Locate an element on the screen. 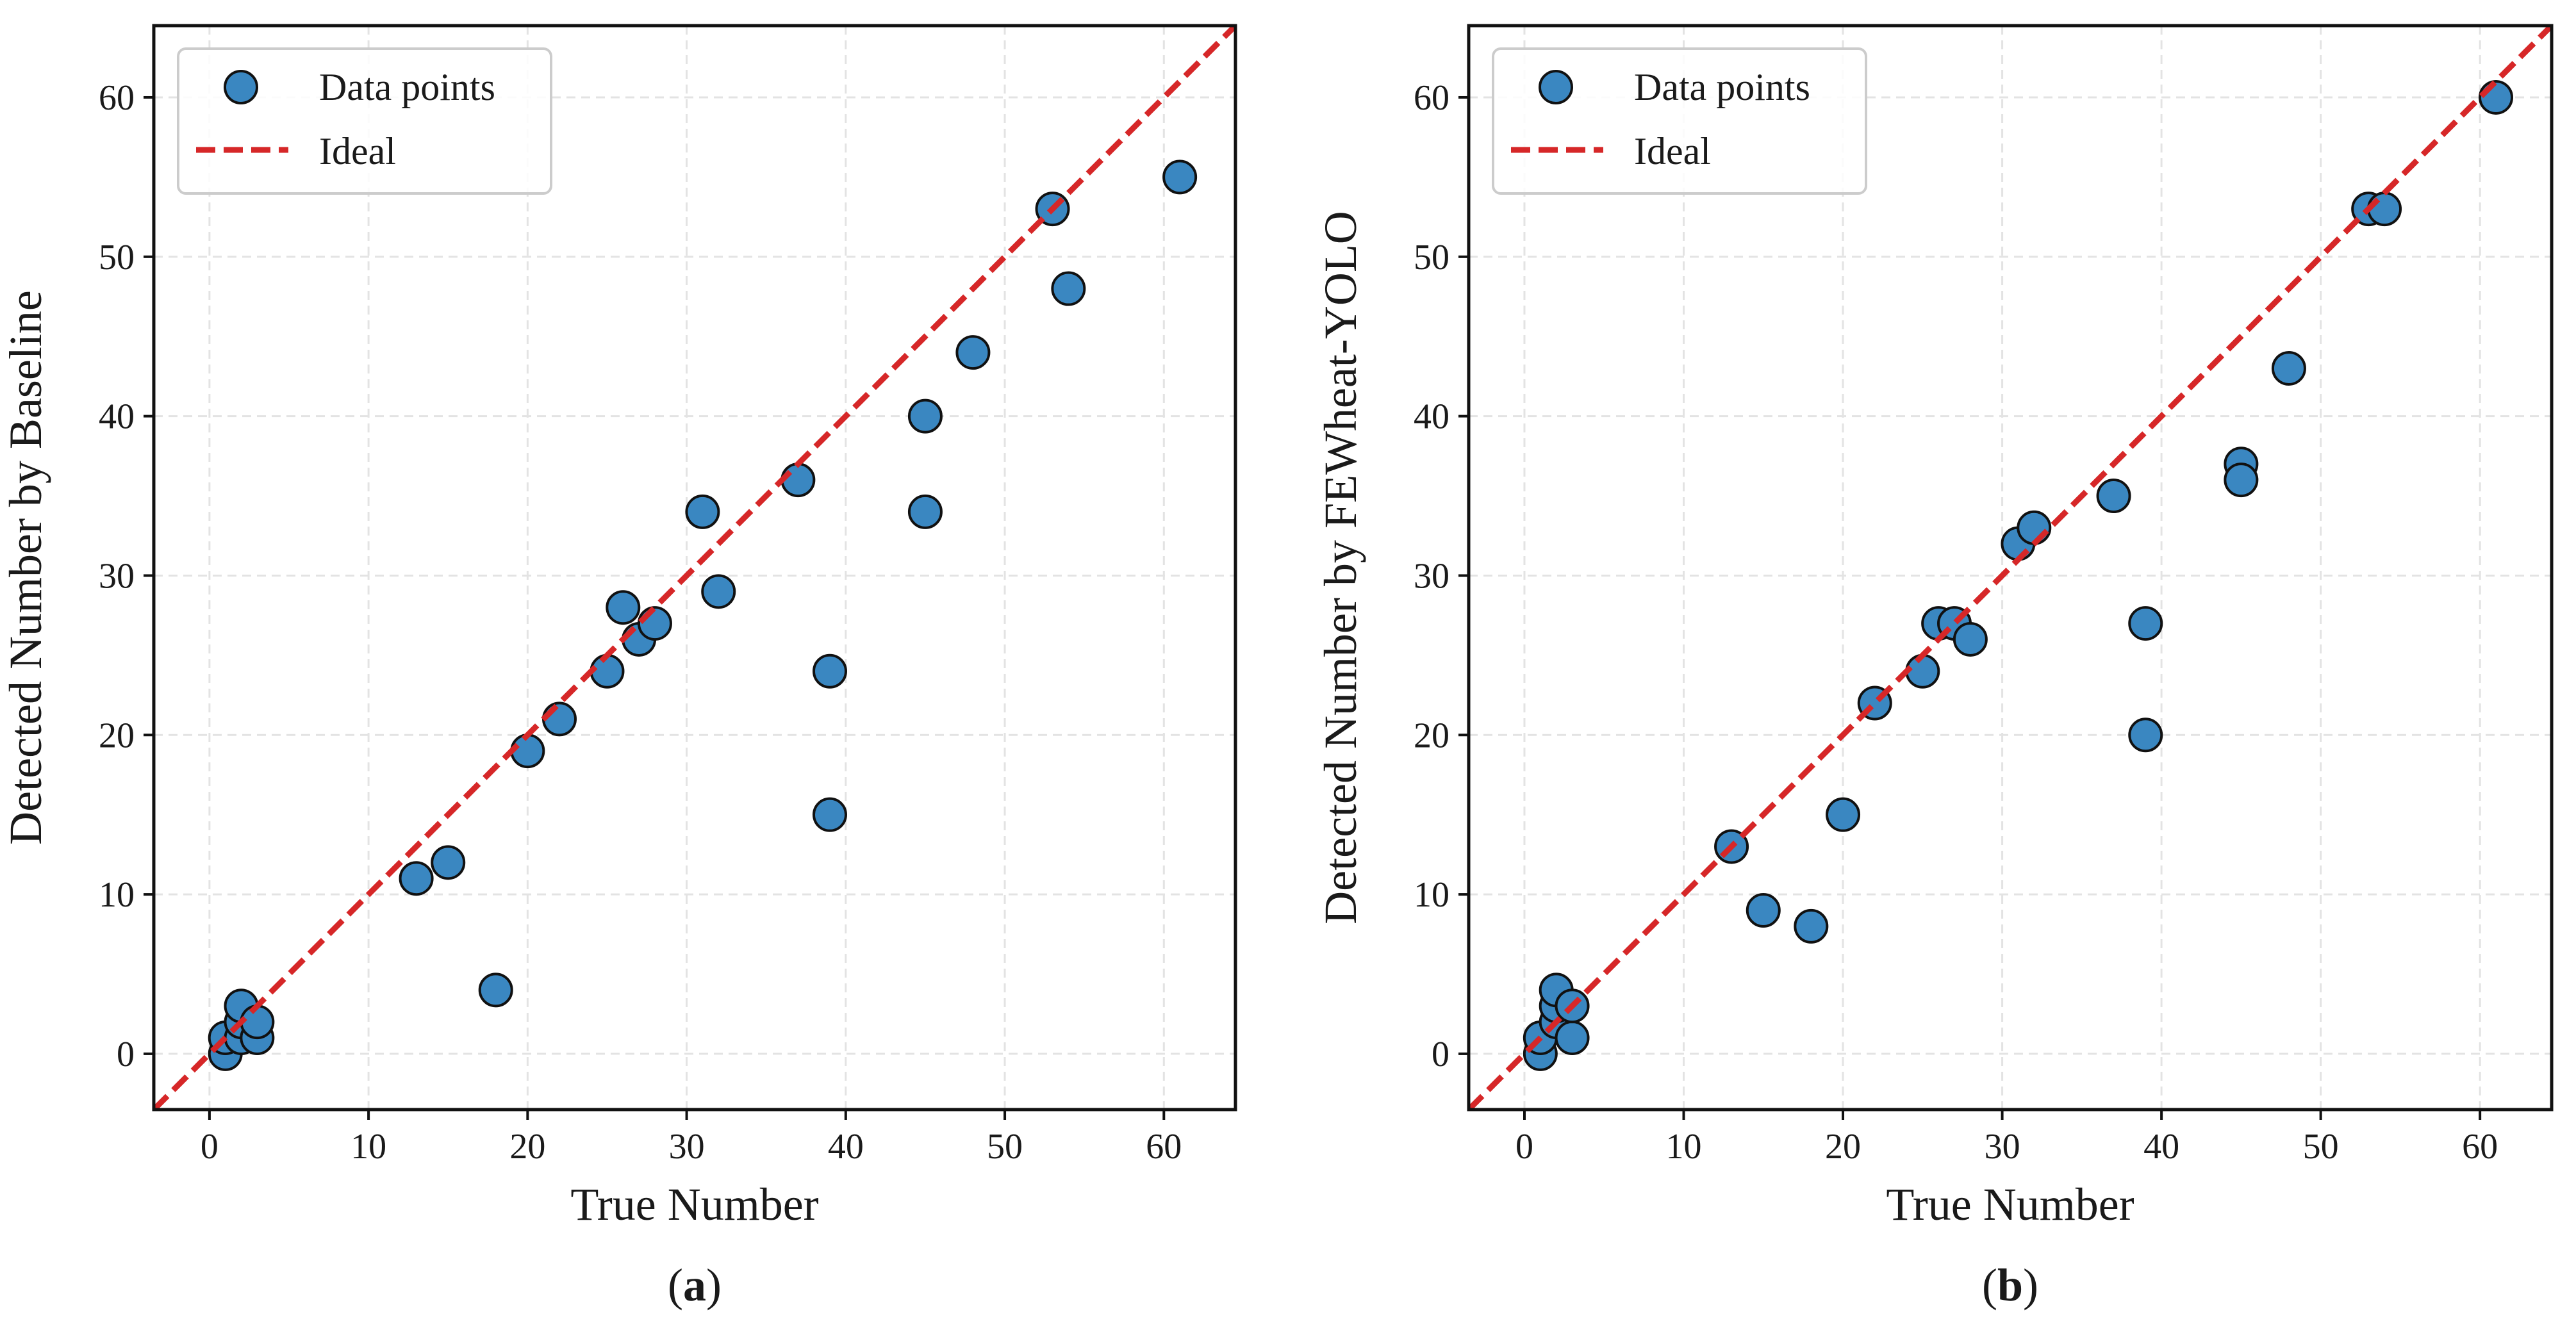 This screenshot has height=1337, width=2576. y-axis-label: Detected Number by Baseline is located at coordinates (25, 567).